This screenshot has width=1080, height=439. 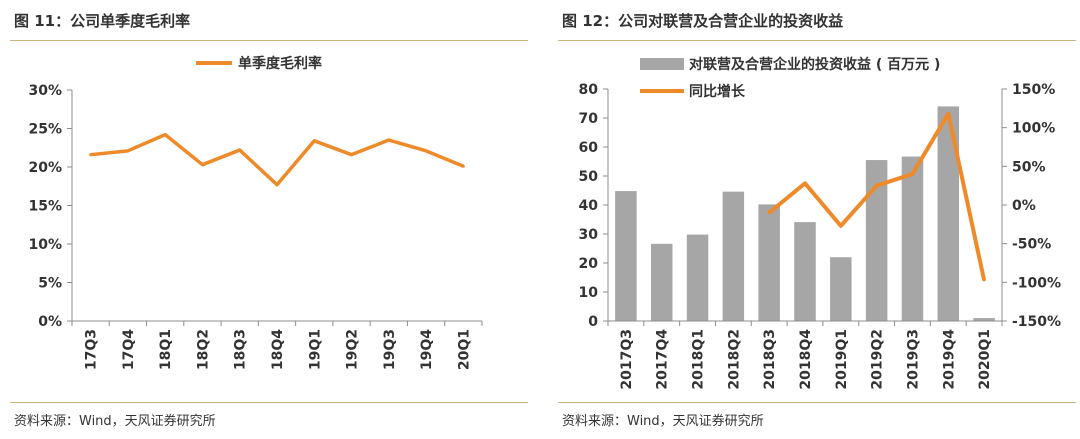 What do you see at coordinates (703, 21) in the screenshot?
I see `figure-12-title: 图 12：公司对联营及合营企业的投资收益` at bounding box center [703, 21].